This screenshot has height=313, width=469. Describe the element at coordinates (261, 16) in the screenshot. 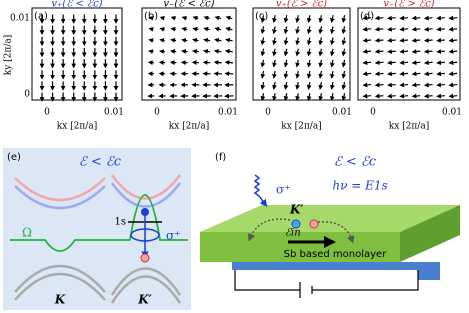

I see `panel-label: (c)` at that location.